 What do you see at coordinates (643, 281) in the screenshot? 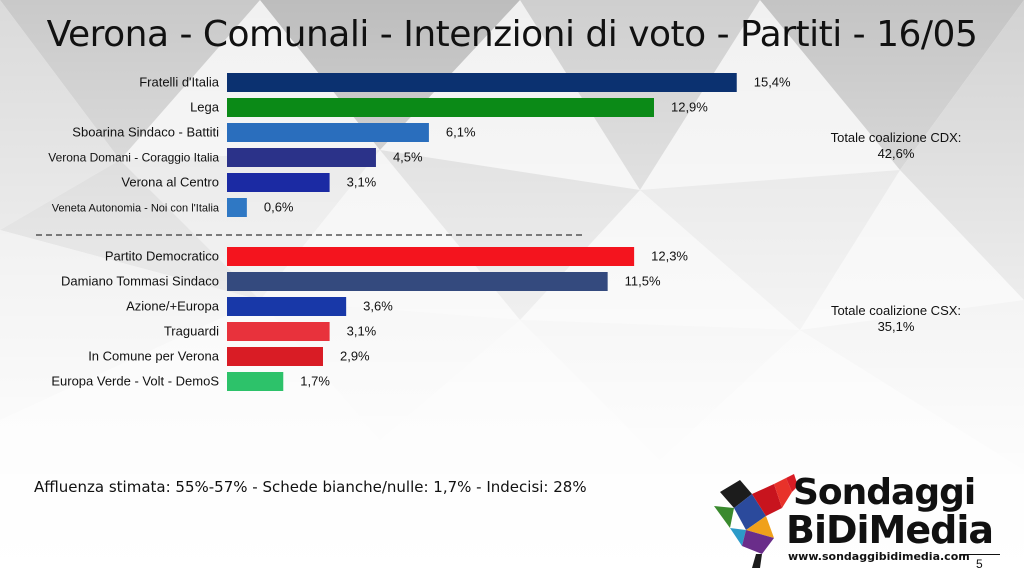
I see `value-label-damiano-tommasi-sindaco: 11,5%` at bounding box center [643, 281].